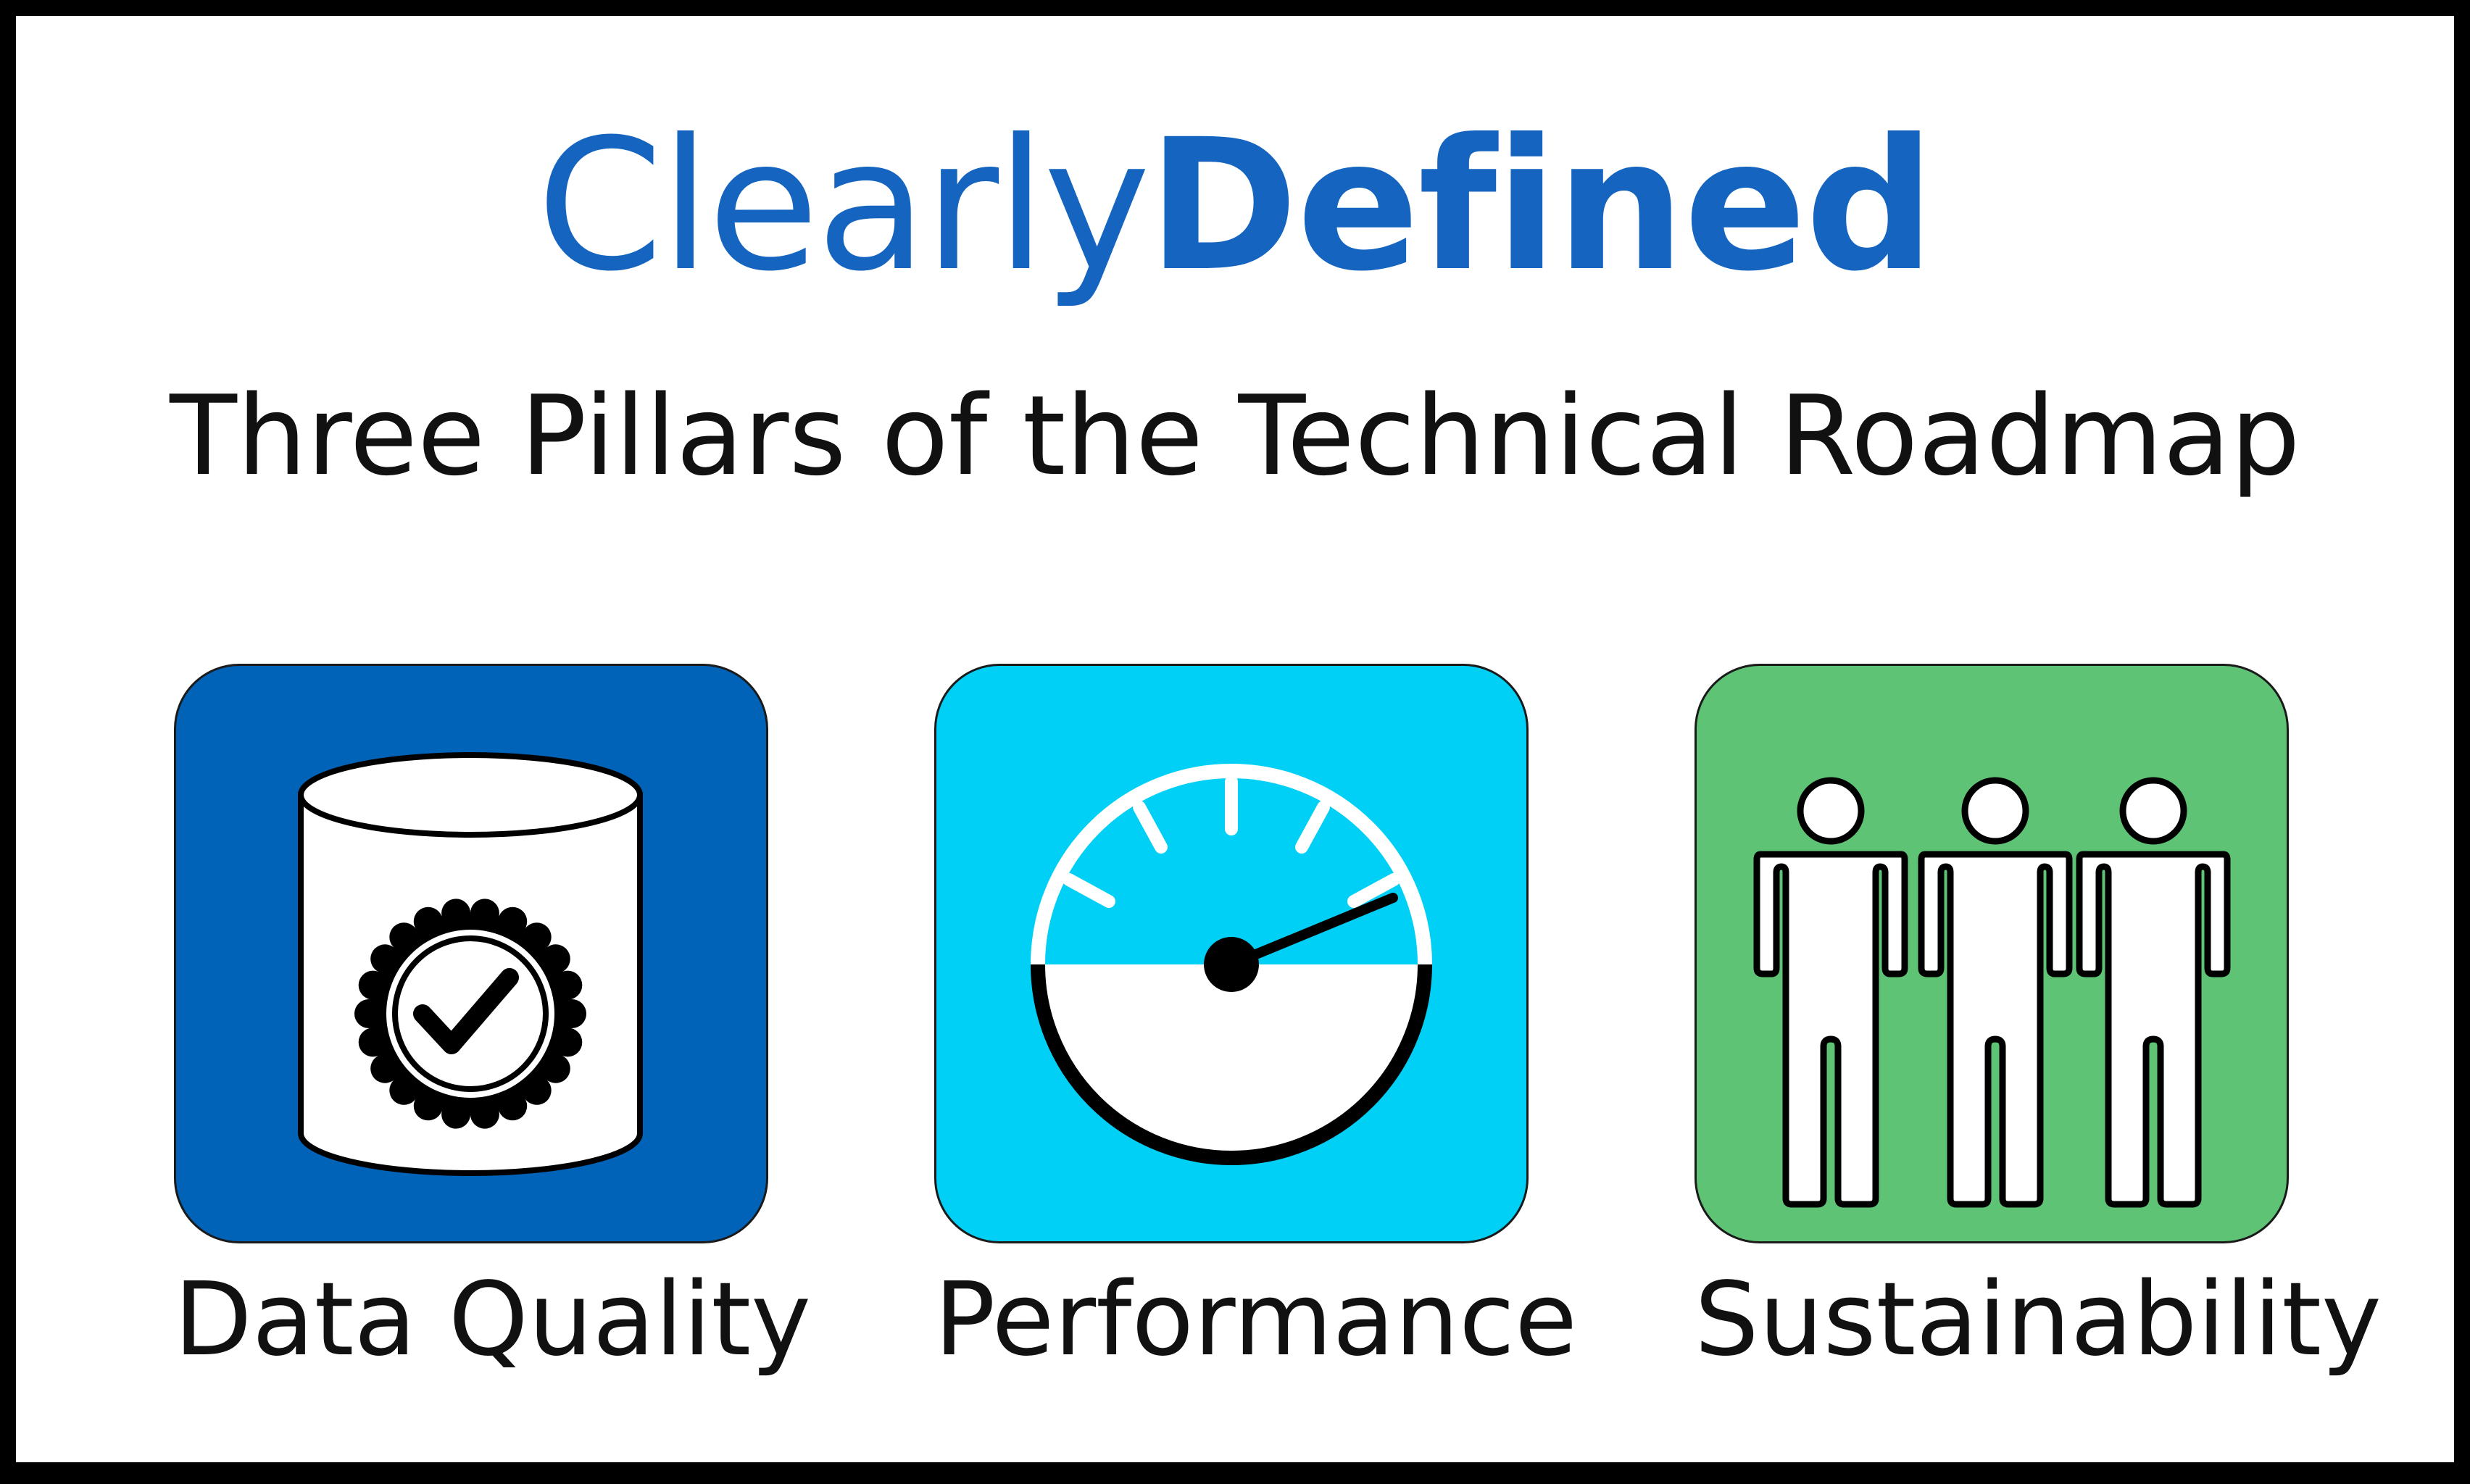 Image resolution: width=2470 pixels, height=1484 pixels. I want to click on sustainability-tile, so click(1992, 953).